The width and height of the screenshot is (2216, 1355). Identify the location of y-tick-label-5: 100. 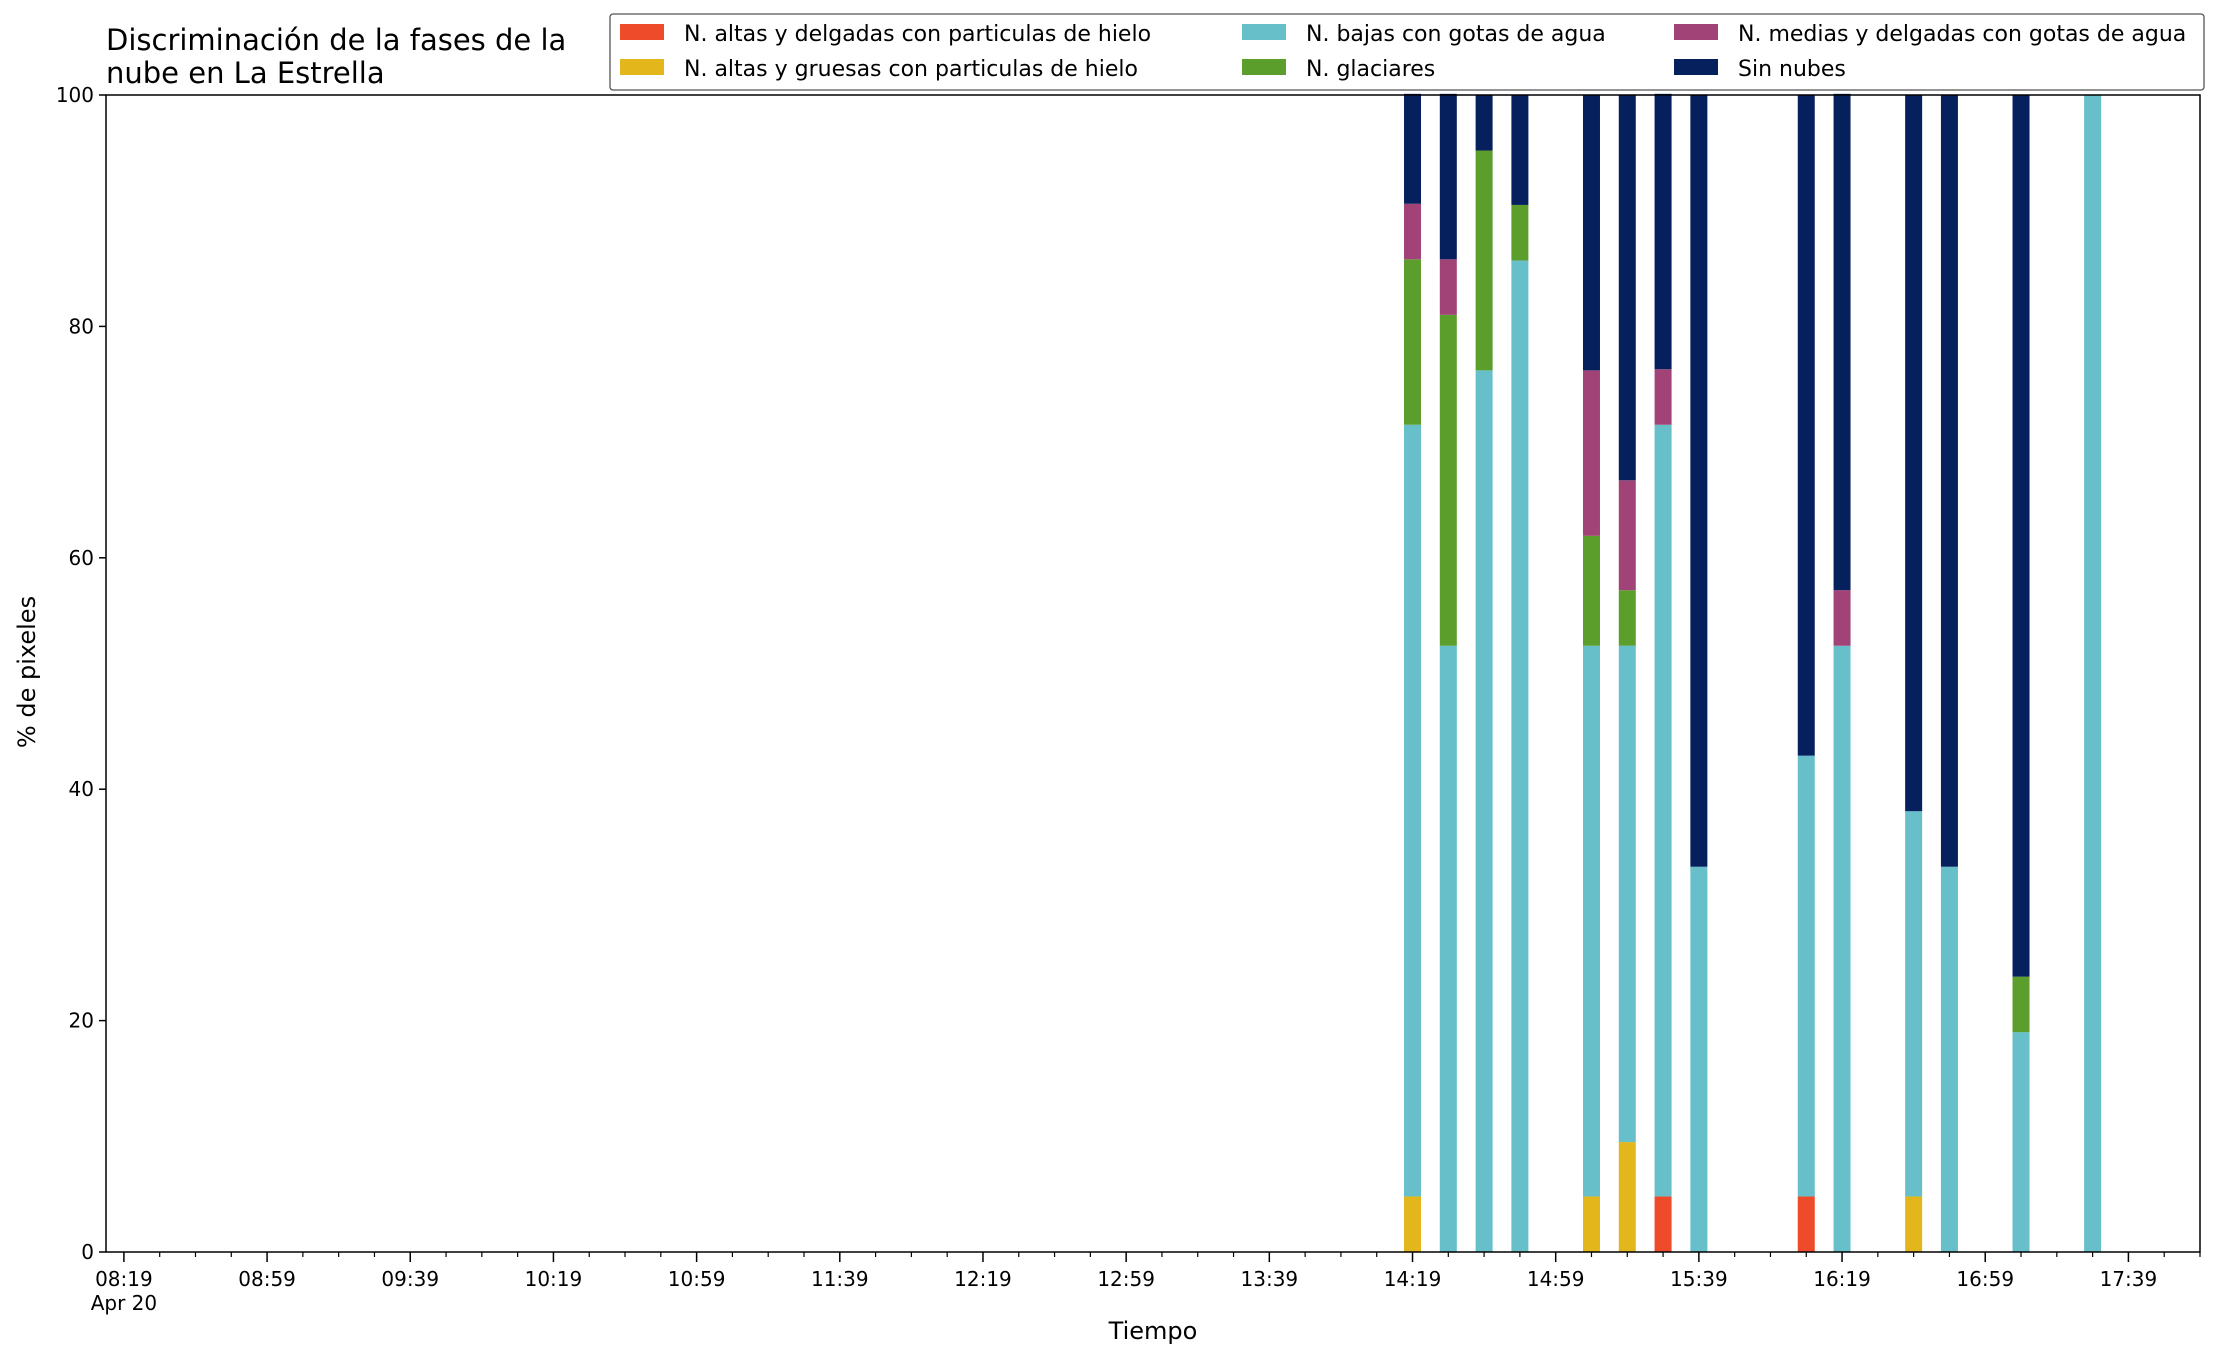
(75, 95).